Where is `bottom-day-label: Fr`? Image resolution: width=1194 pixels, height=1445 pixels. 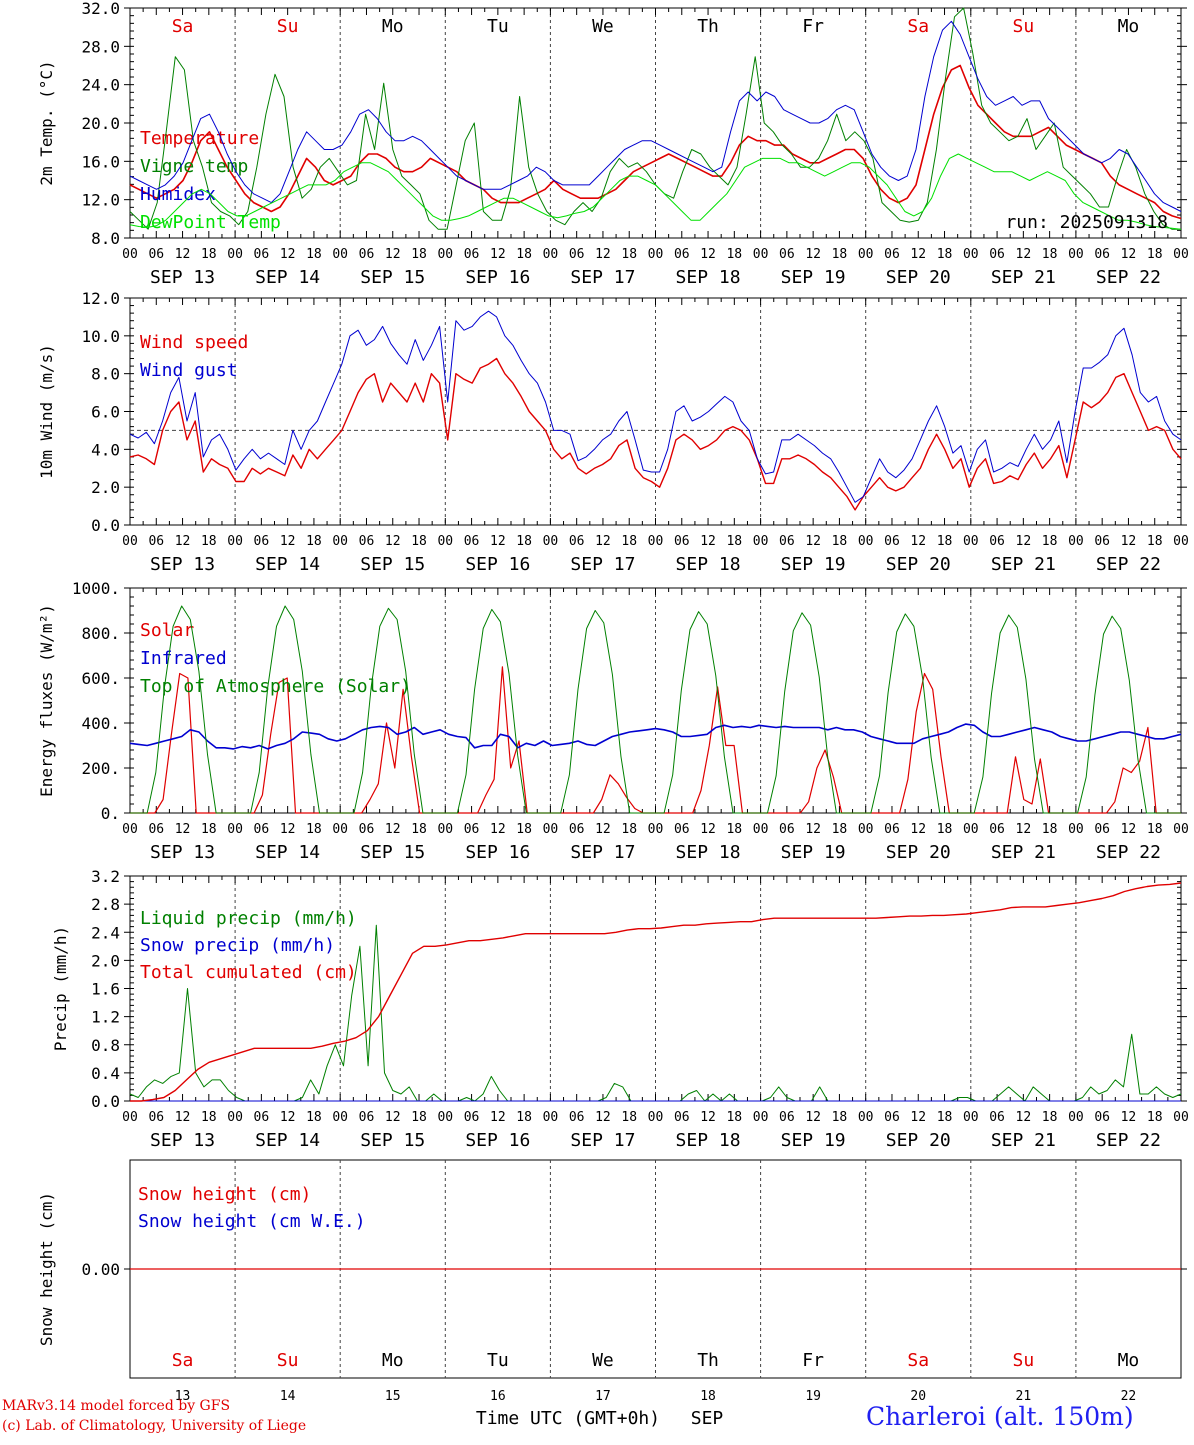 bottom-day-label: Fr is located at coordinates (813, 1360).